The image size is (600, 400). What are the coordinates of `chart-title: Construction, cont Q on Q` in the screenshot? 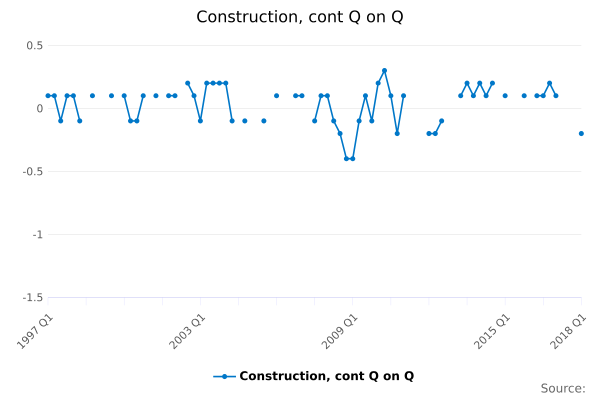 It's located at (300, 17).